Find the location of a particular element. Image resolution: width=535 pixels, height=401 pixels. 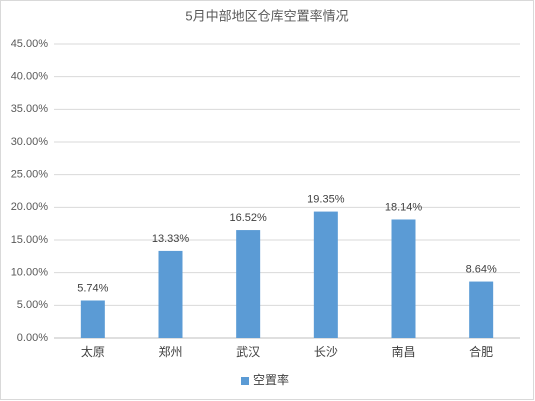

y-tick-label: 25.00% is located at coordinates (30, 175).